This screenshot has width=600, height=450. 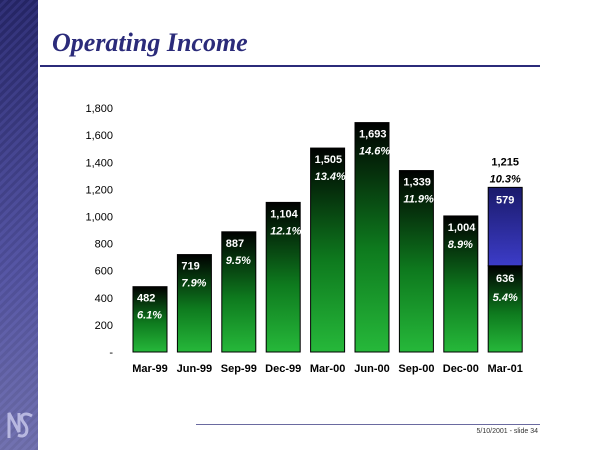 I want to click on y-tick-label: 1,400, so click(x=99, y=163).